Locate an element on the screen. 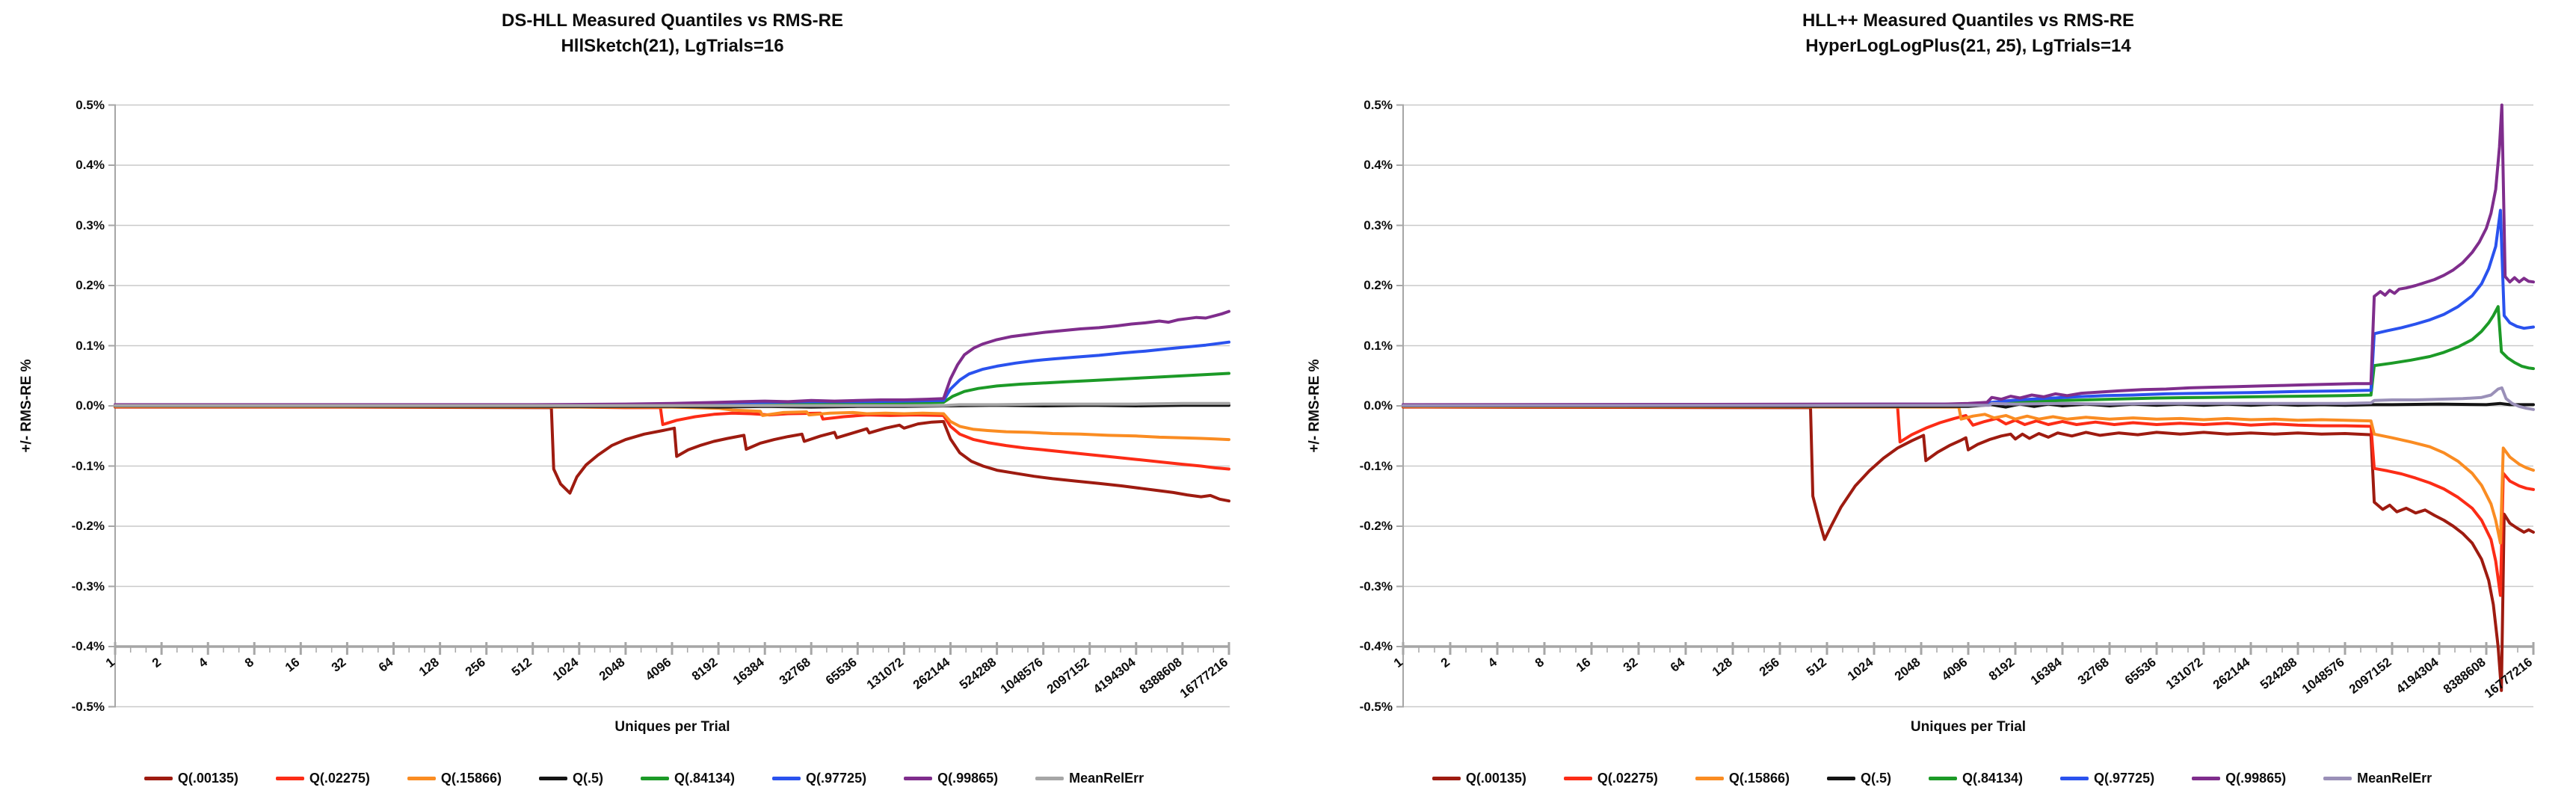 This screenshot has height=811, width=2576. chart-title-line1: DS-HLL Measured Quantiles vs RMS-RE is located at coordinates (672, 20).